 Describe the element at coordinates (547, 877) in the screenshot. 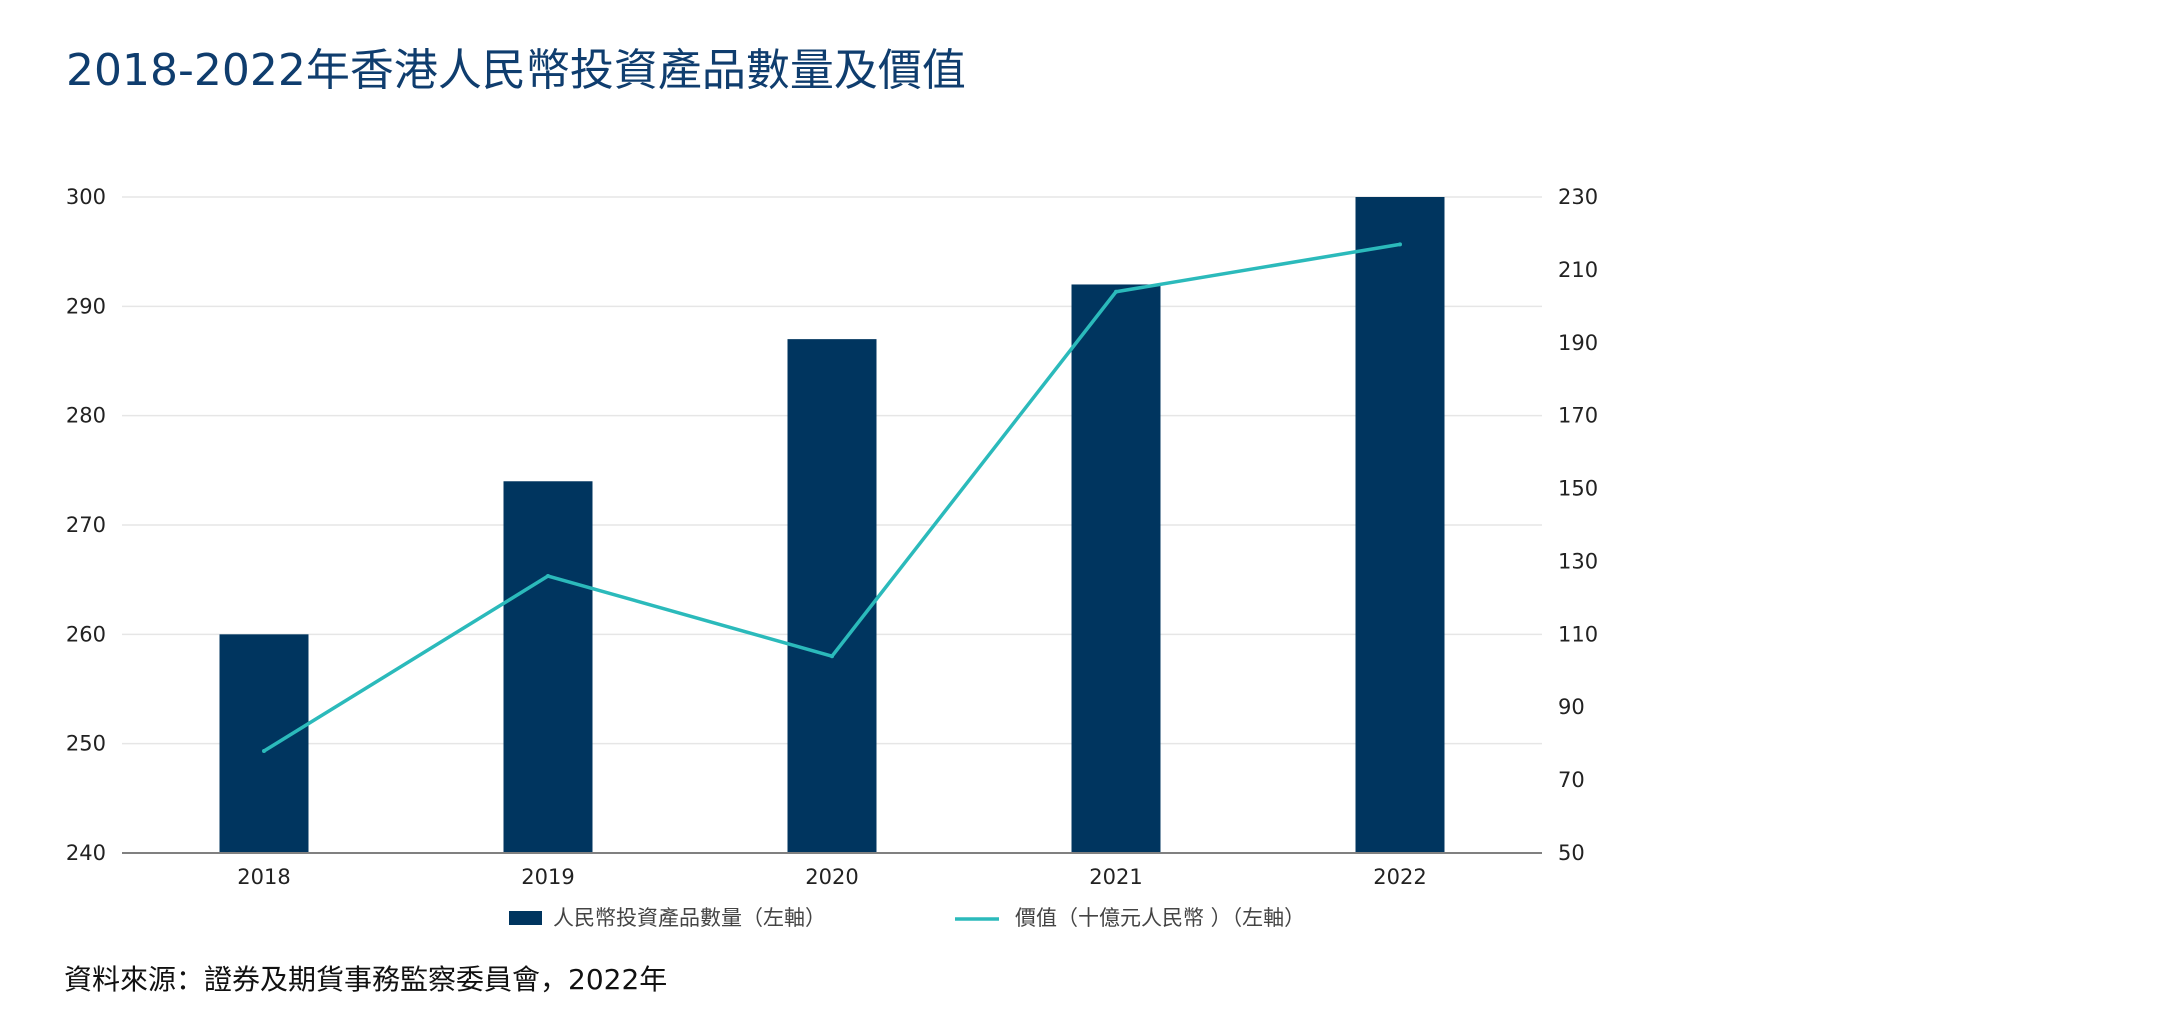

I see `x-tick-label: 2019` at that location.